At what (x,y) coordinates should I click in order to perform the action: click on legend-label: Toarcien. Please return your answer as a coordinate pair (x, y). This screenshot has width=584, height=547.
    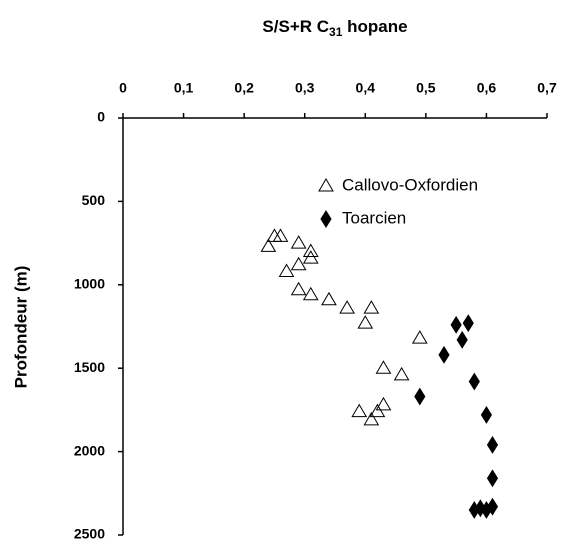
    Looking at the image, I should click on (374, 217).